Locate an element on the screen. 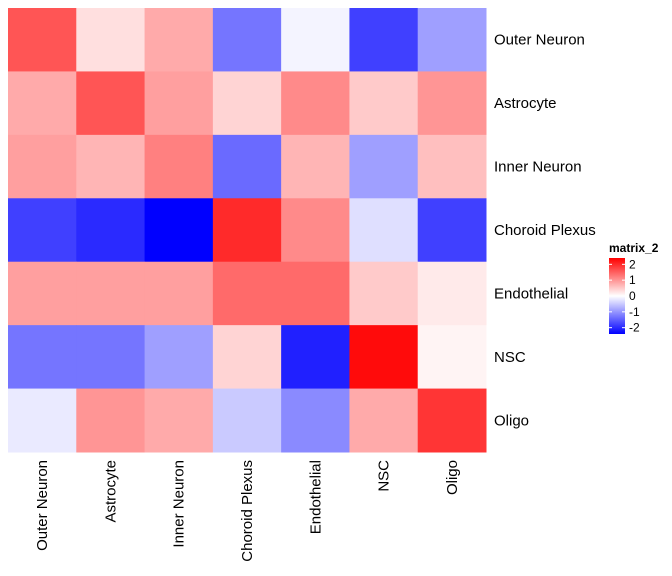 This screenshot has height=576, width=672. column-label: NSC is located at coordinates (384, 476).